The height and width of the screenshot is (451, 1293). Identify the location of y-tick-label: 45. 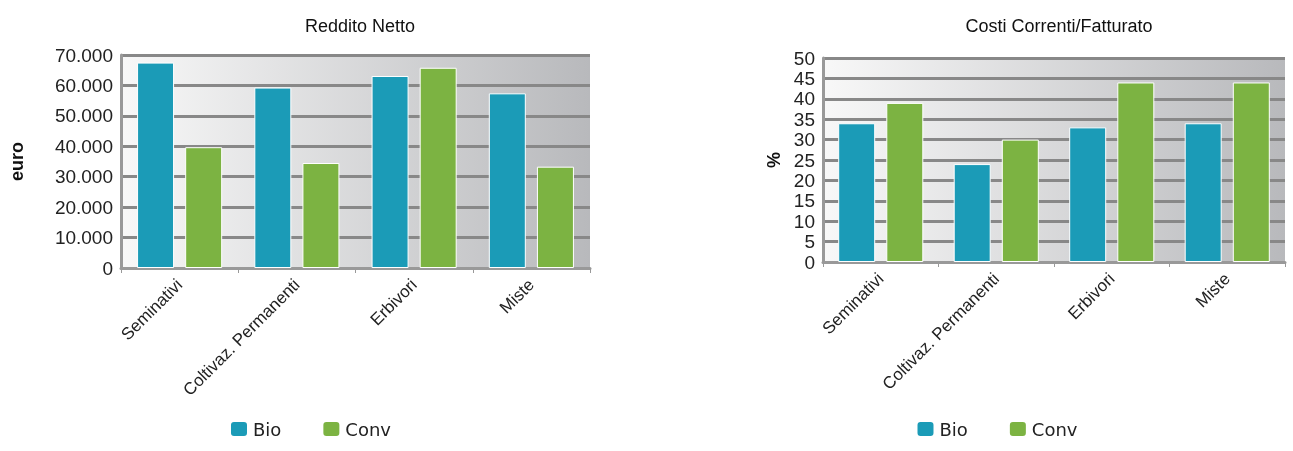
(804, 78).